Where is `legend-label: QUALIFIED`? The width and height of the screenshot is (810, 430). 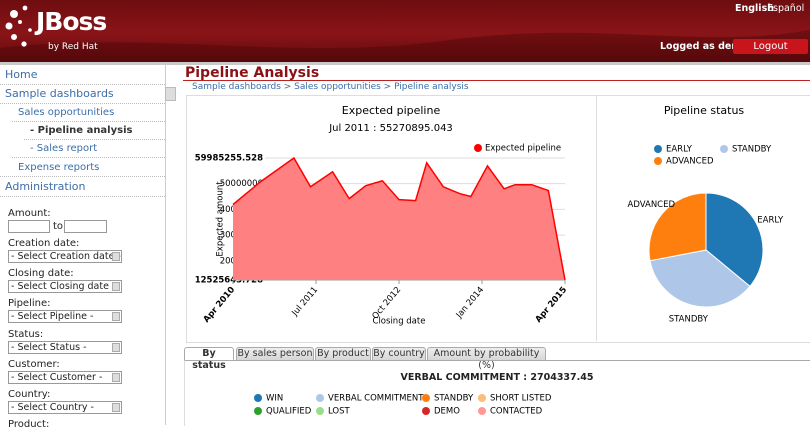 legend-label: QUALIFIED is located at coordinates (289, 412).